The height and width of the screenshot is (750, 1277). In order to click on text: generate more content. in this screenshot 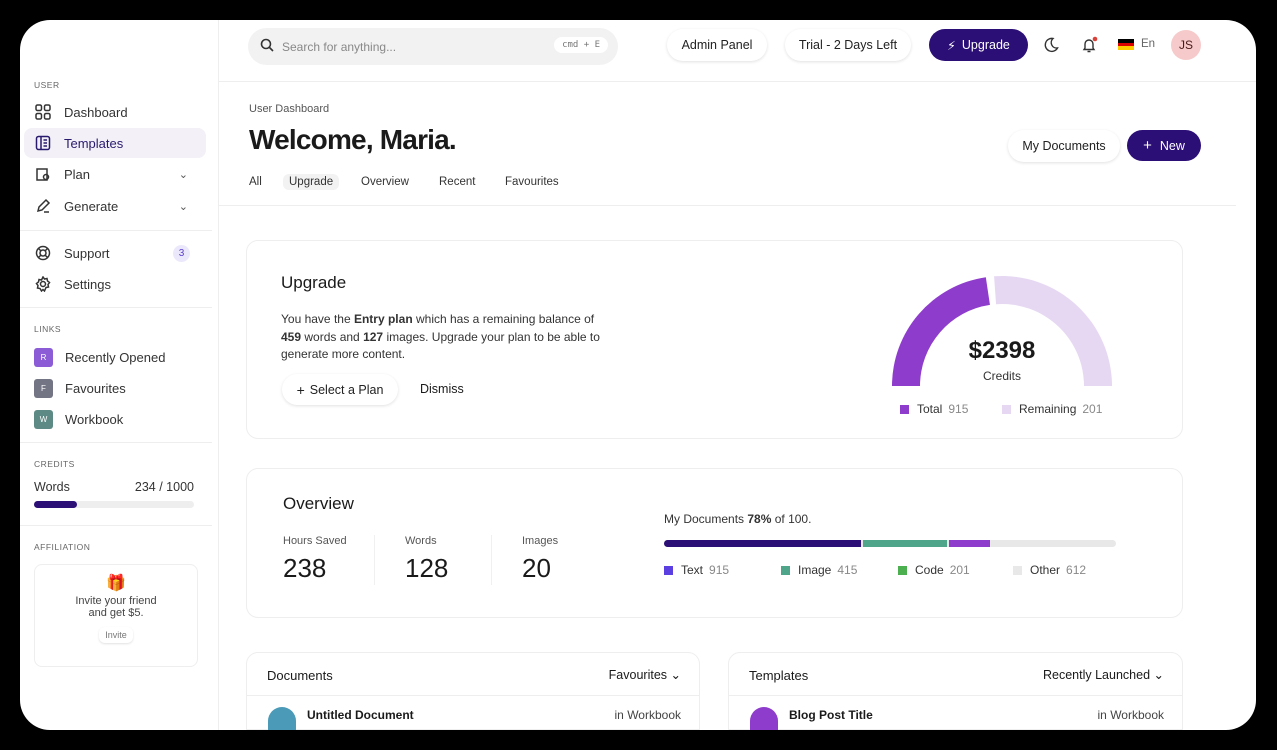, I will do `click(343, 354)`.